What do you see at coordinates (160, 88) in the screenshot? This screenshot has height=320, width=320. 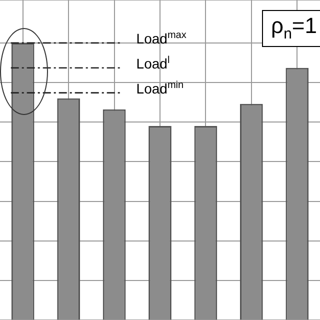 I see `ref-line-label: Load$^{min}$` at bounding box center [160, 88].